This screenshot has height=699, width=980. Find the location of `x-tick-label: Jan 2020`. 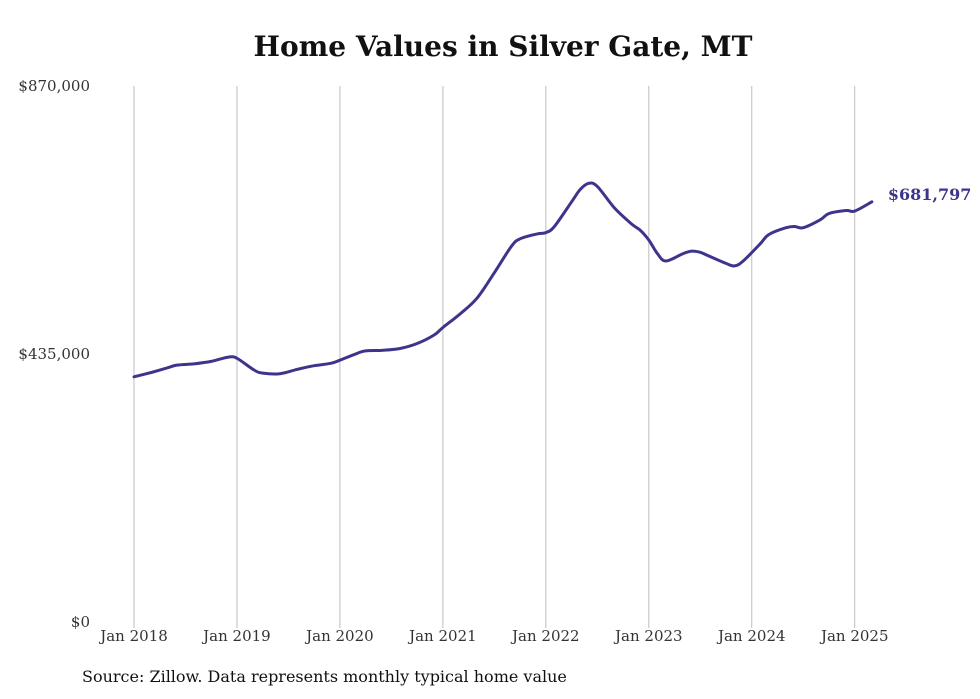

x-tick-label: Jan 2020 is located at coordinates (339, 636).